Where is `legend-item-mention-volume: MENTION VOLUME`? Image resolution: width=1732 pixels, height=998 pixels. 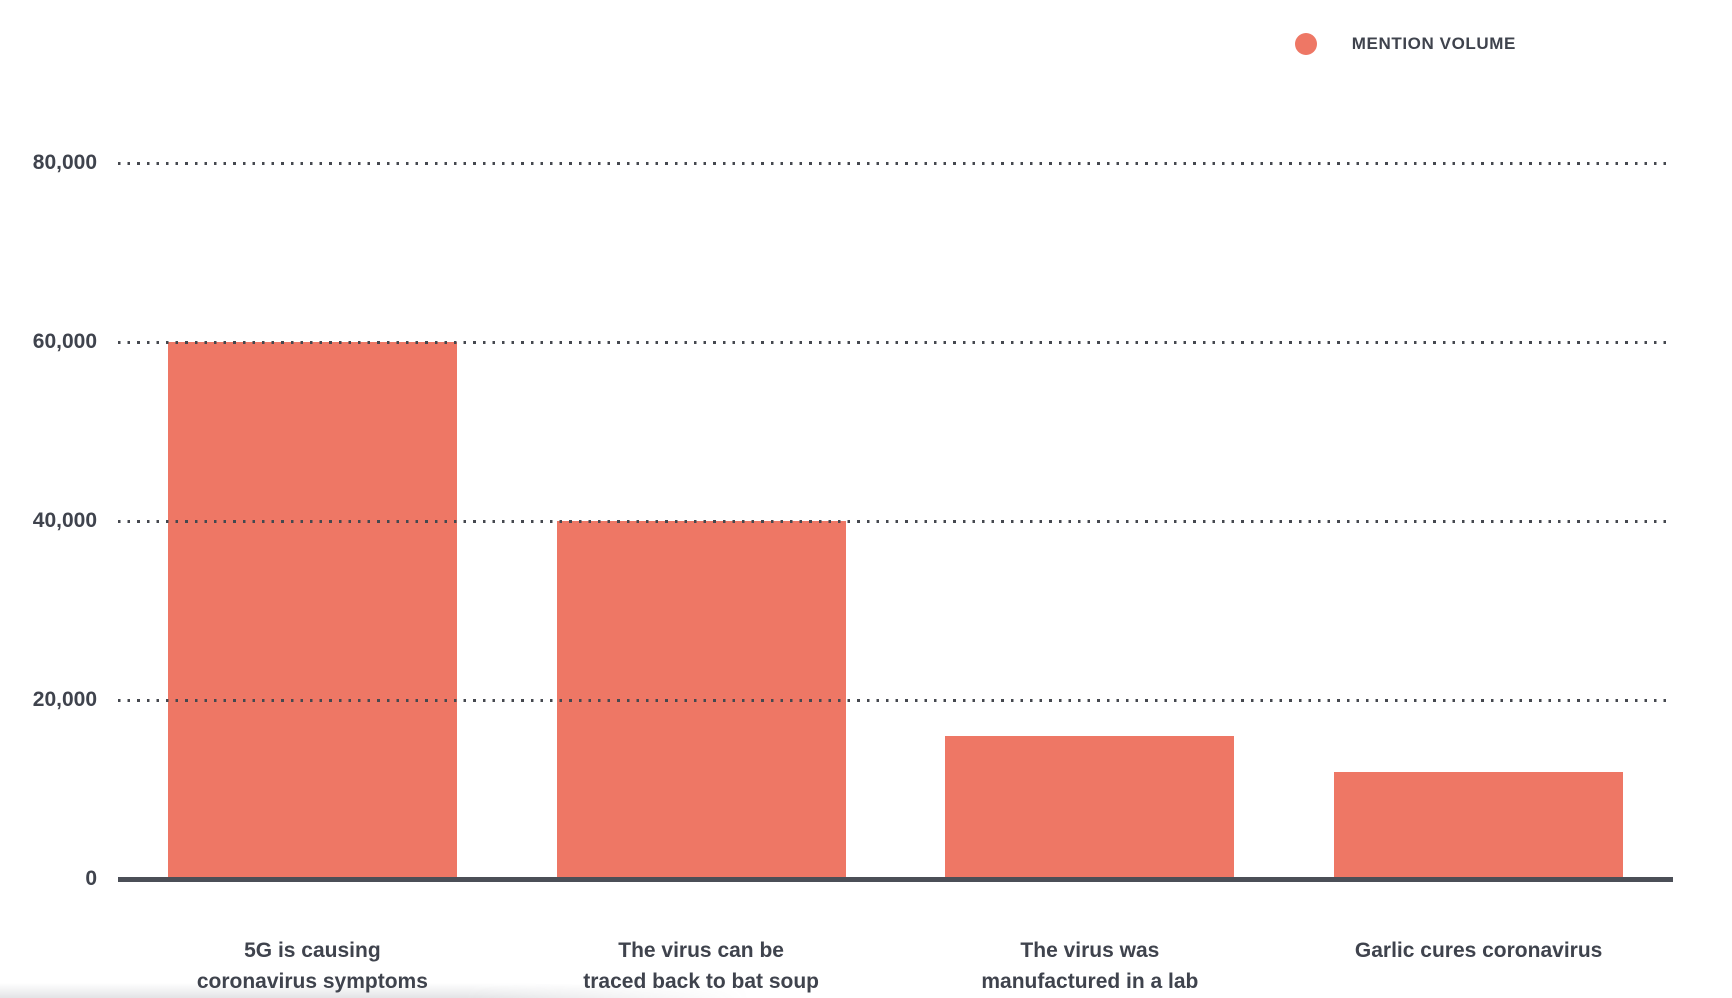
legend-item-mention-volume: MENTION VOLUME is located at coordinates (1405, 44).